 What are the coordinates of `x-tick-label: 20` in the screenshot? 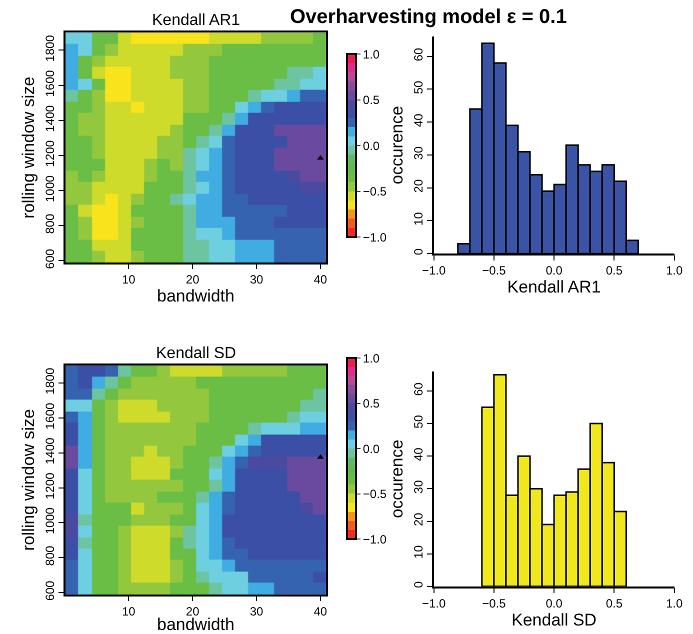 It's located at (193, 279).